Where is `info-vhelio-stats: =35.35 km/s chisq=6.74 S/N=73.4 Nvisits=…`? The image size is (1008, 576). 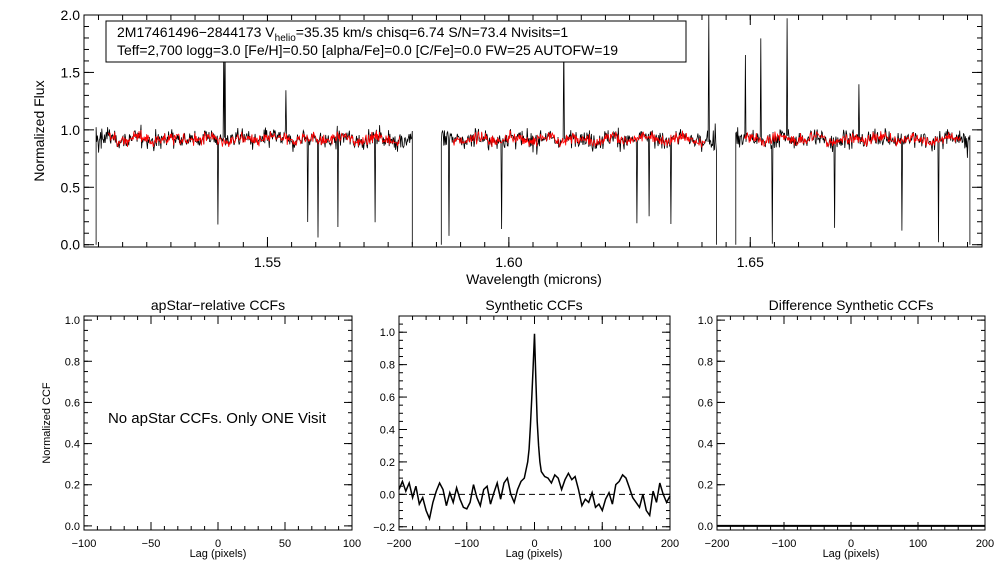
info-vhelio-stats: =35.35 km/s chisq=6.74 S/N=73.4 Nvisits=… is located at coordinates (432, 32).